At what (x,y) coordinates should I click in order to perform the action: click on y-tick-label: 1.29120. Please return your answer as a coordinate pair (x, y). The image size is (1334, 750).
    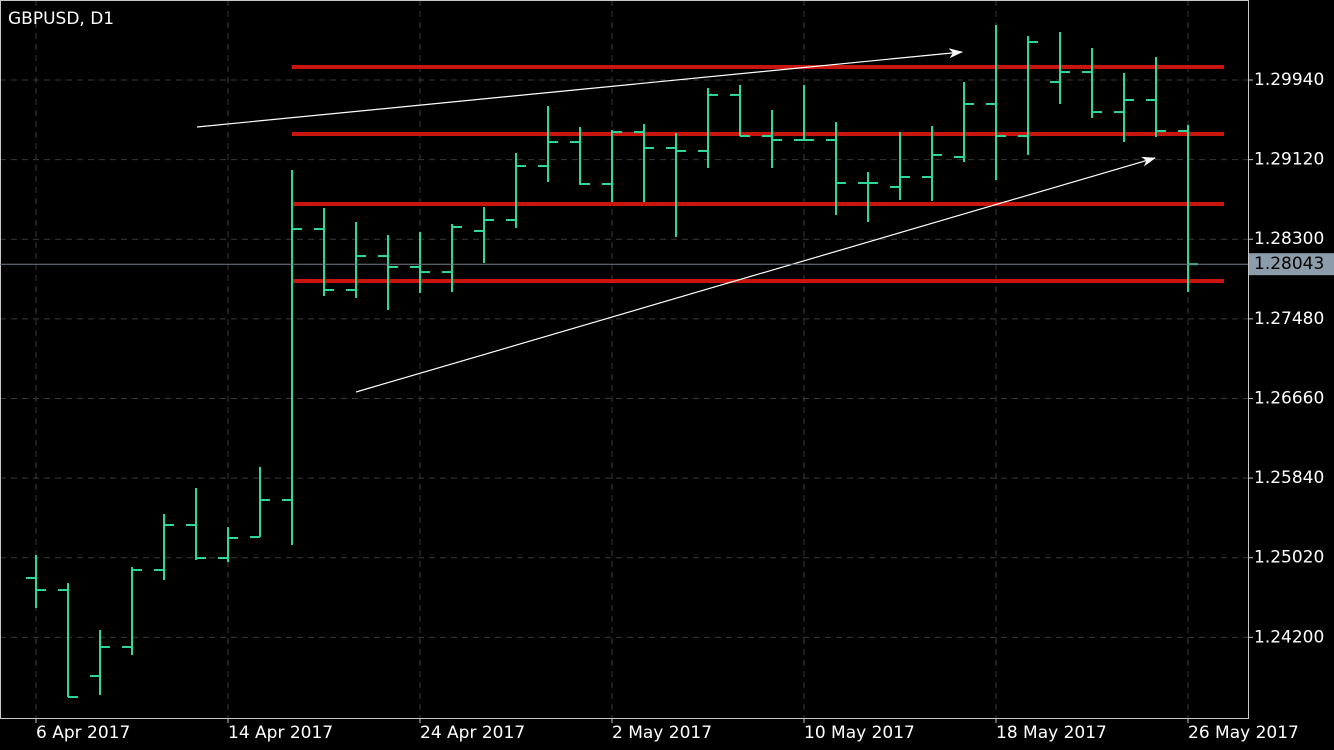
    Looking at the image, I should click on (1289, 160).